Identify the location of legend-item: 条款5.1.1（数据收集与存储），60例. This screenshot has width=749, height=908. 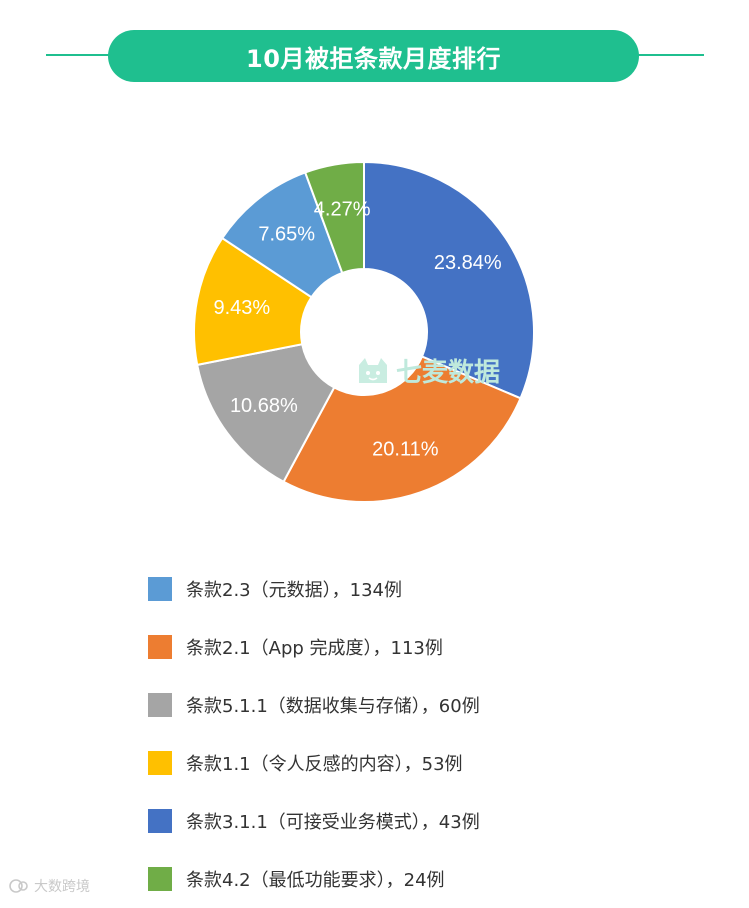
(428, 705).